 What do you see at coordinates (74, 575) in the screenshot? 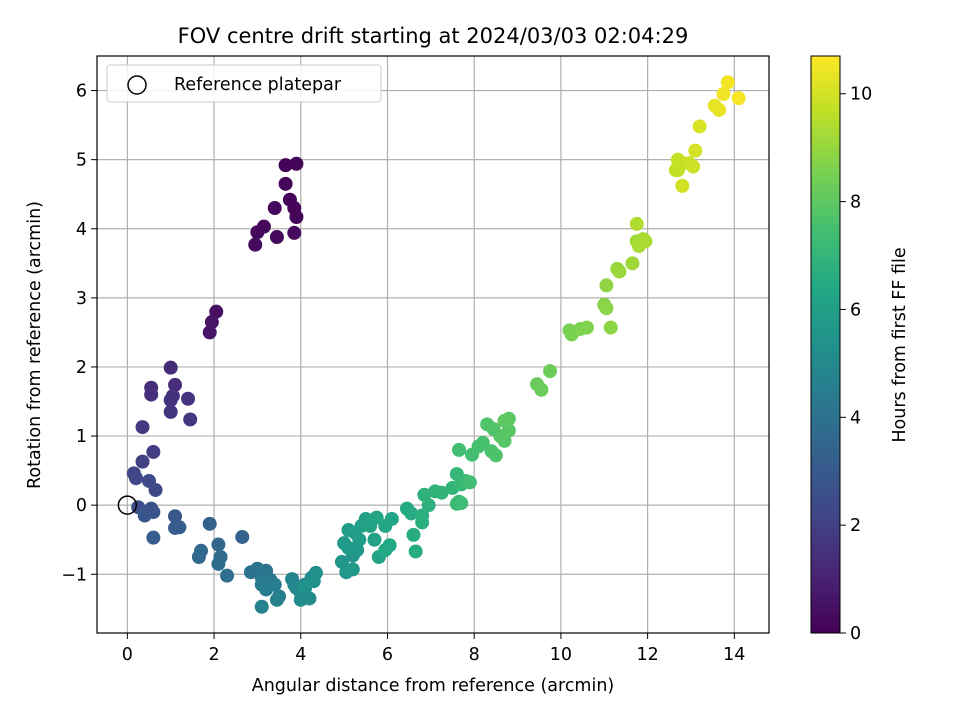
I see `y-tick-label: −1` at bounding box center [74, 575].